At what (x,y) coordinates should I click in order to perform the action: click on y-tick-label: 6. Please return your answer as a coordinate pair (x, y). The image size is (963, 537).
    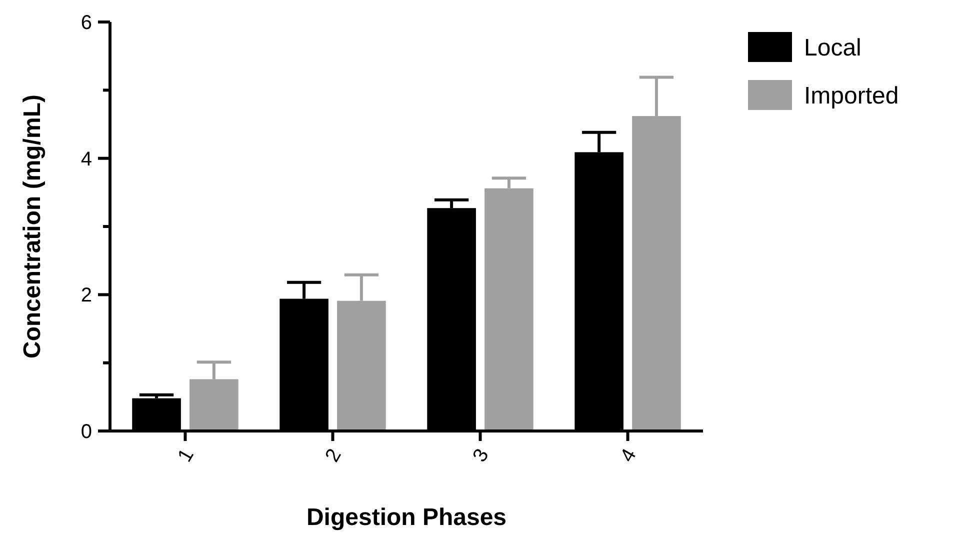
    Looking at the image, I should click on (86, 23).